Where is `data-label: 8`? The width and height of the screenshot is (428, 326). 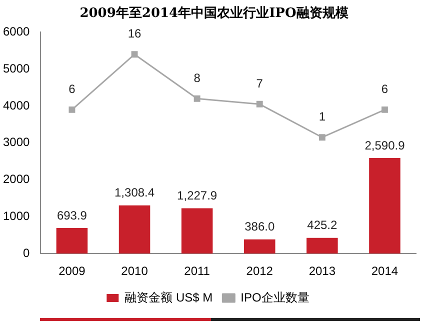
data-label: 8 is located at coordinates (197, 77).